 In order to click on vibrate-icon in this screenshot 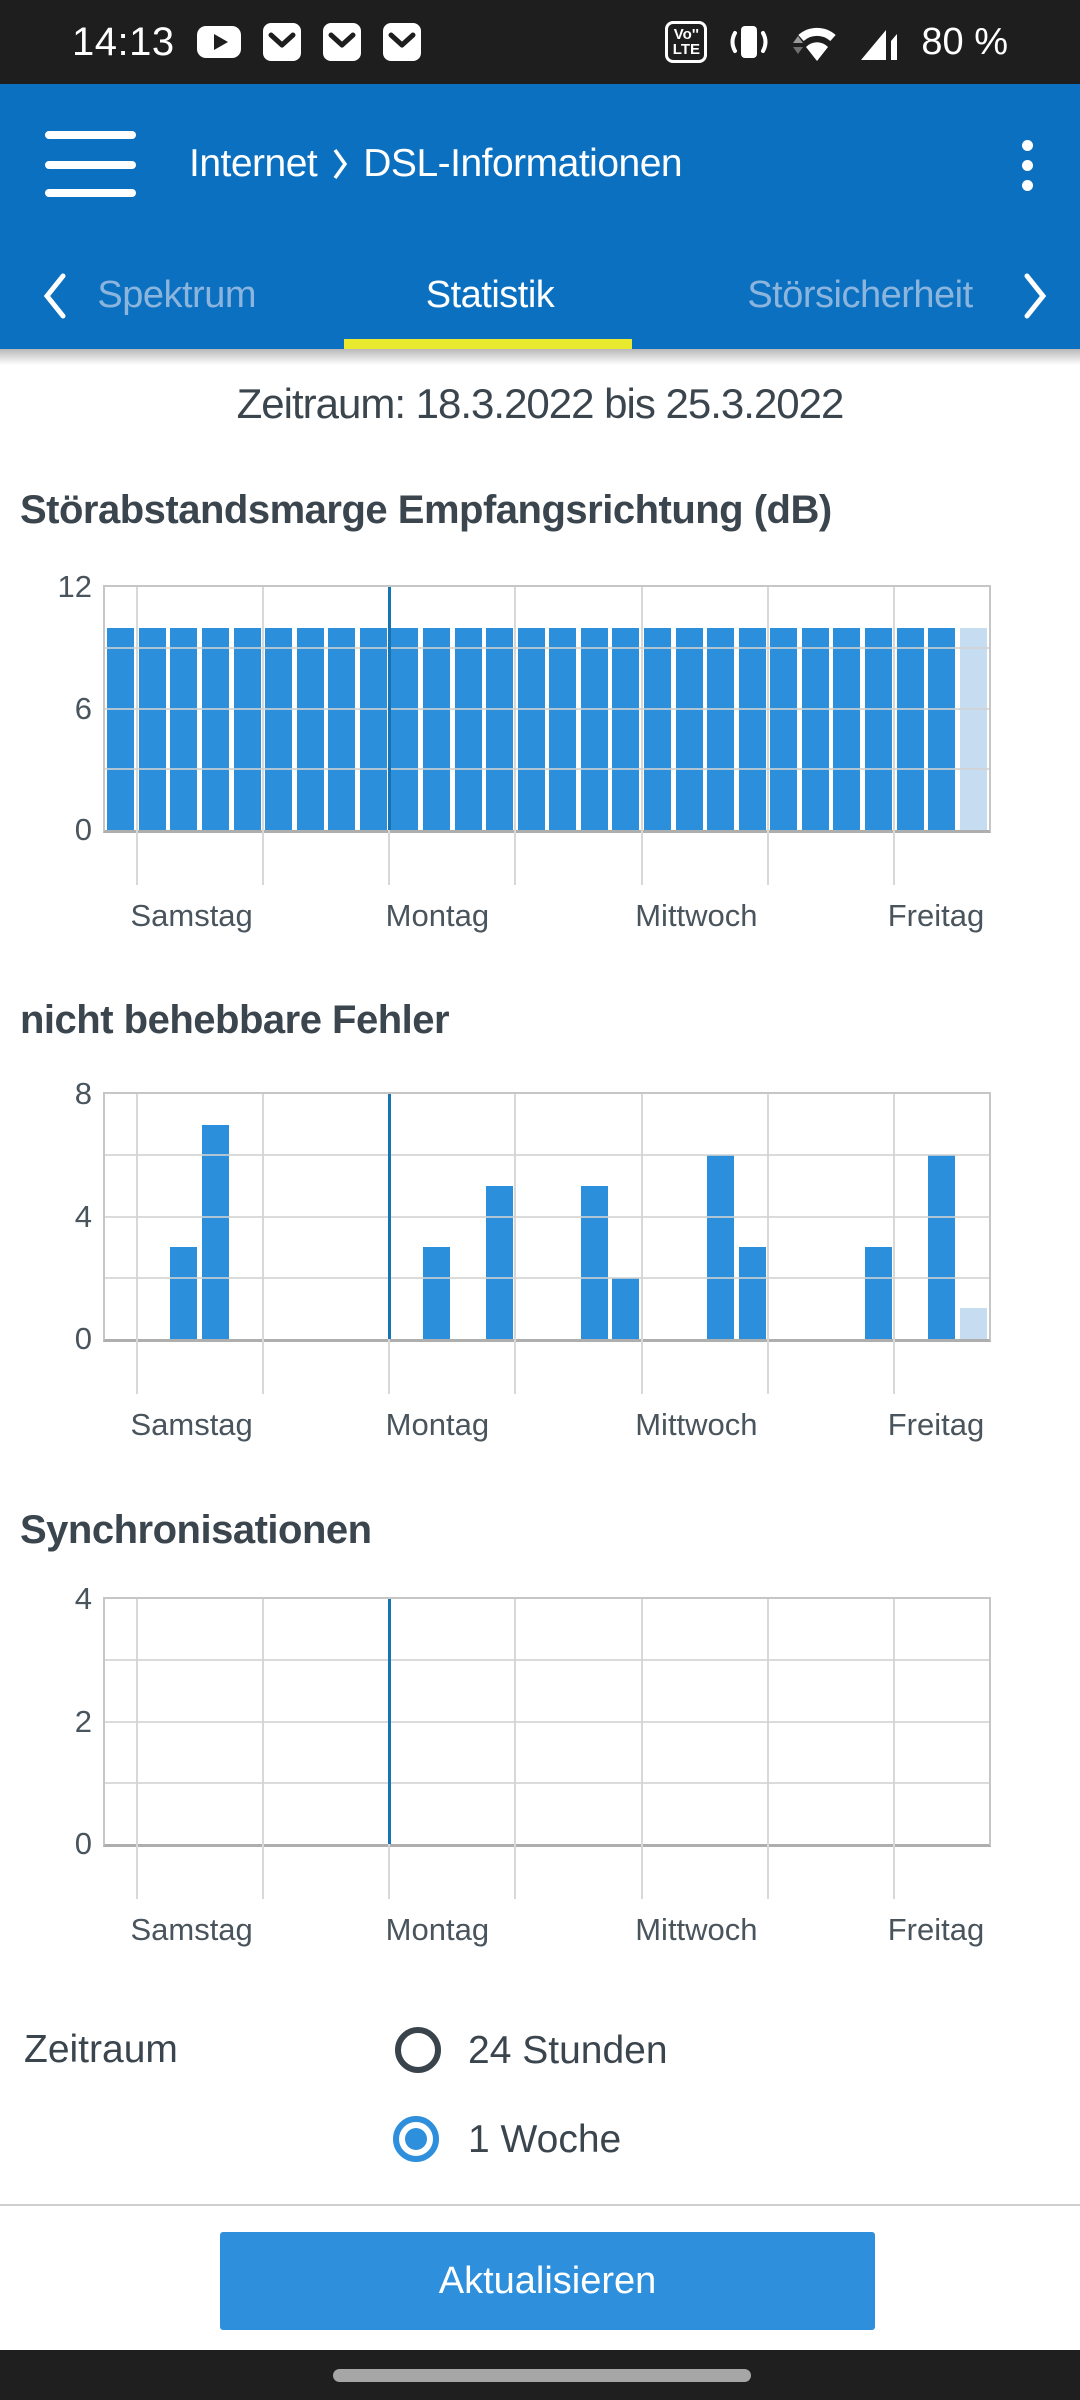, I will do `click(749, 42)`.